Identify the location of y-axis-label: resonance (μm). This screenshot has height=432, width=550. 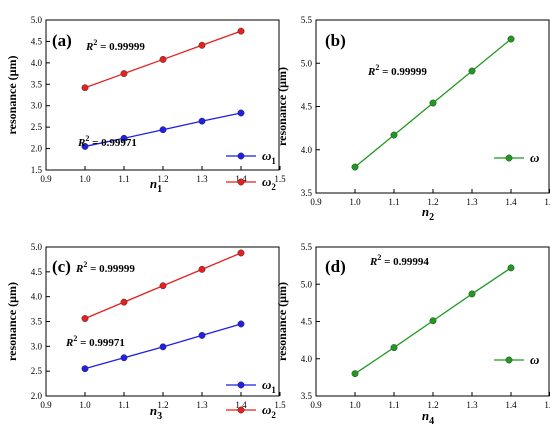
(282, 106).